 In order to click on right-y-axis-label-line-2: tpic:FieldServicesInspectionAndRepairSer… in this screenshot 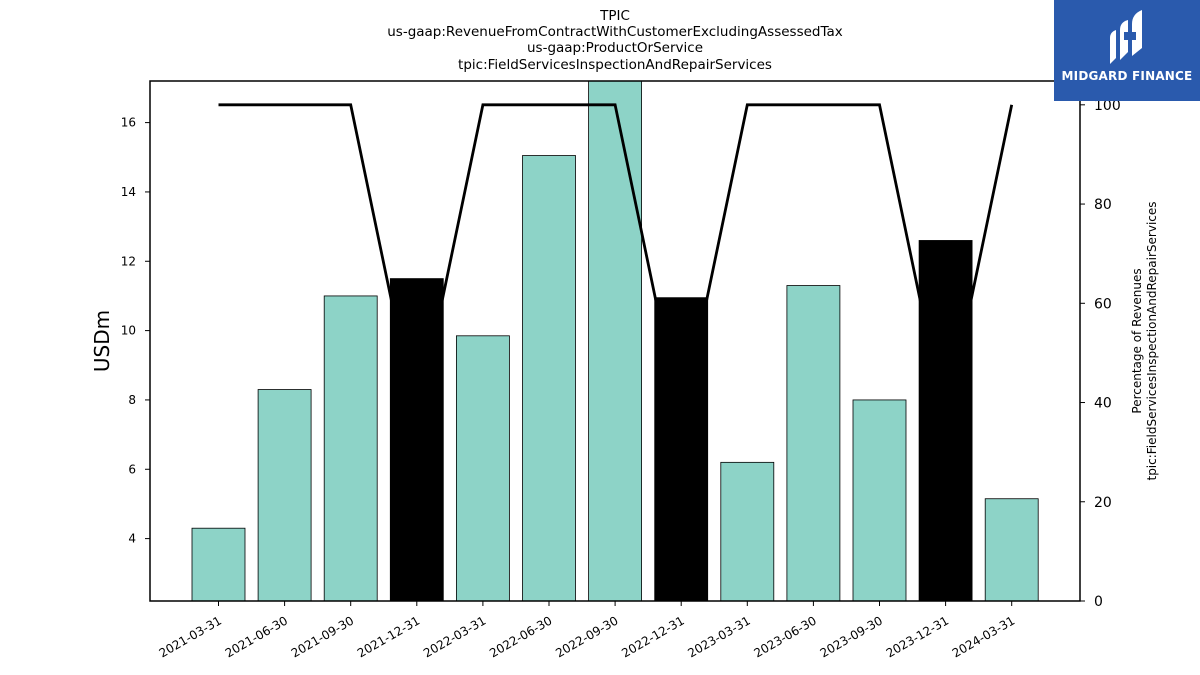, I will do `click(1152, 340)`.